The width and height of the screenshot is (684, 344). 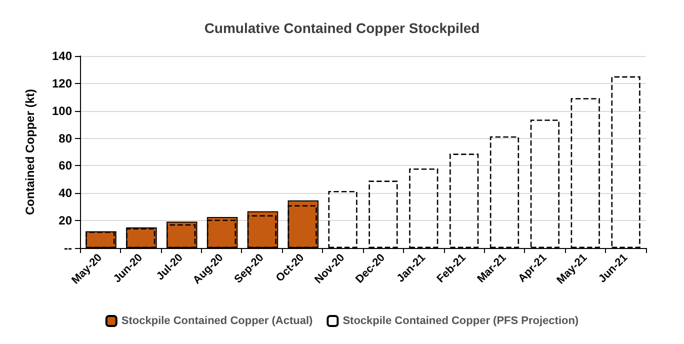 I want to click on y-tick-label: 20, so click(x=65, y=221).